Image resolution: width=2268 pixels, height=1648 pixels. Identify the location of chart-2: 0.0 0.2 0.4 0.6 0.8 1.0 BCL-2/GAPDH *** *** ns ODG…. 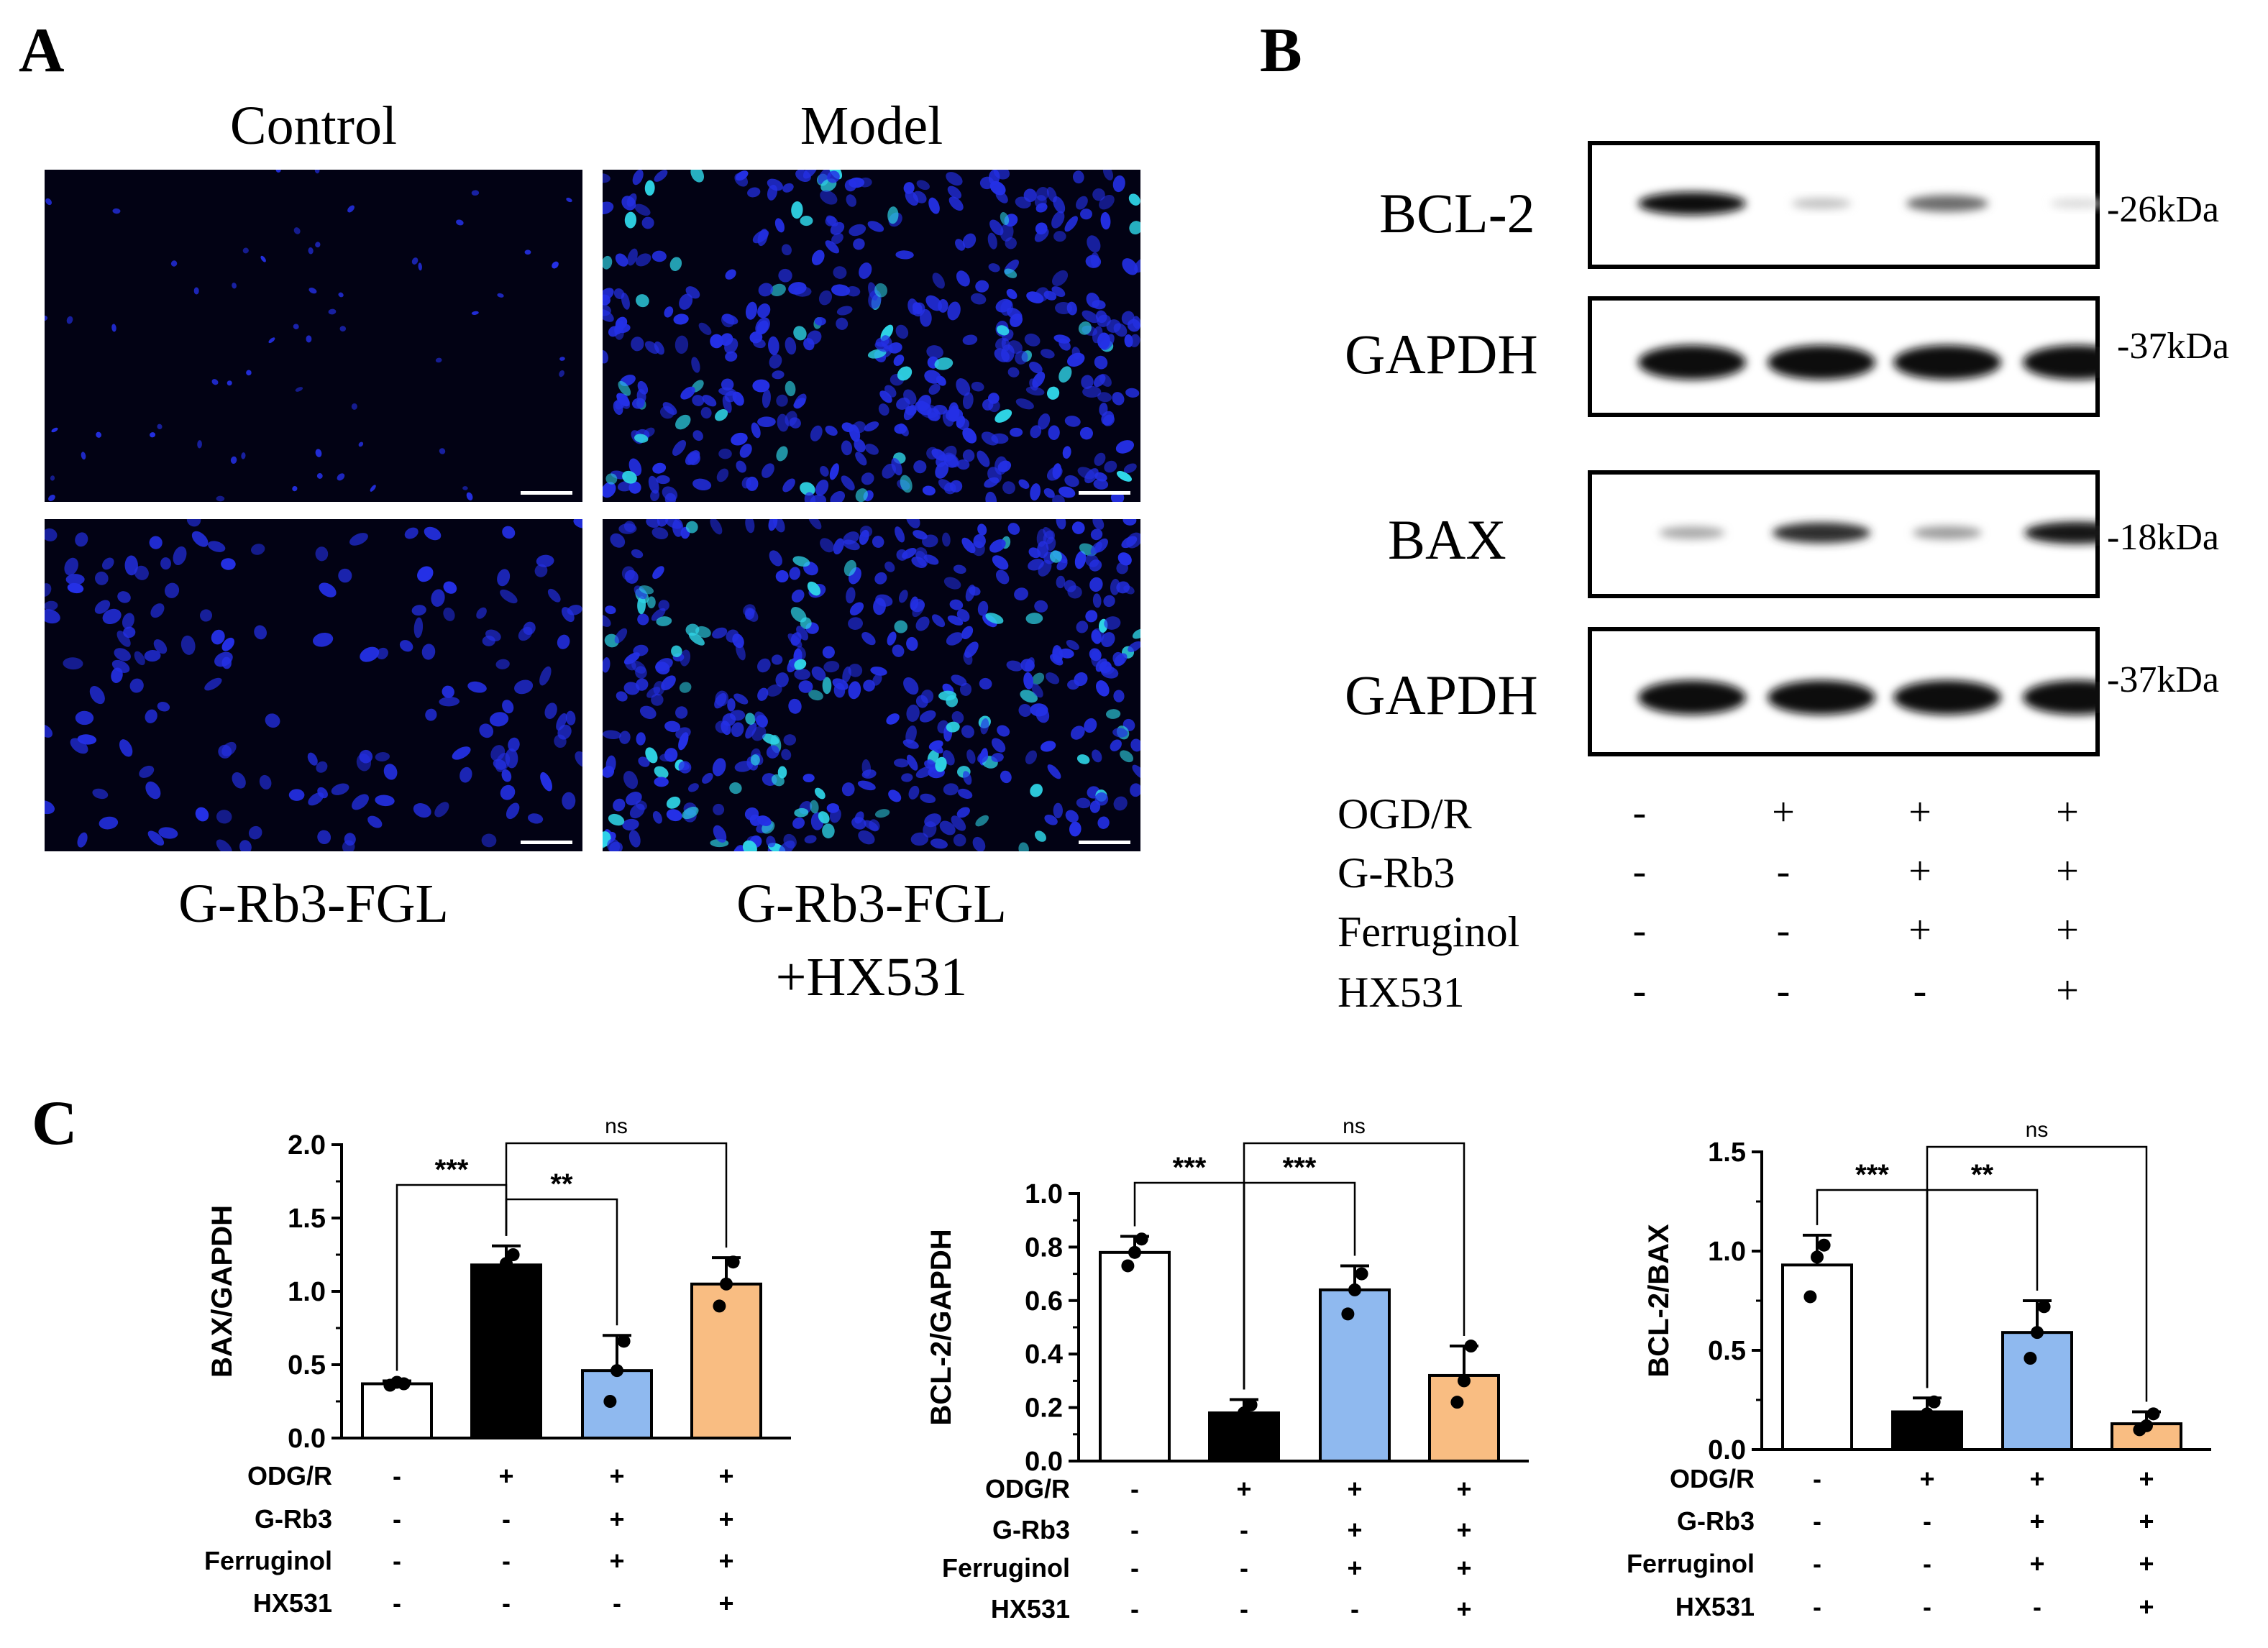
(1227, 1369).